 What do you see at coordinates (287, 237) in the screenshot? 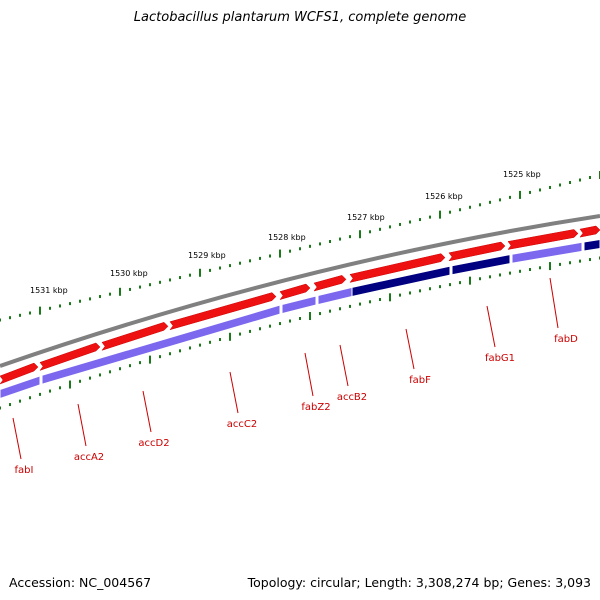
I see `ruler-label: 1528 kbp` at bounding box center [287, 237].